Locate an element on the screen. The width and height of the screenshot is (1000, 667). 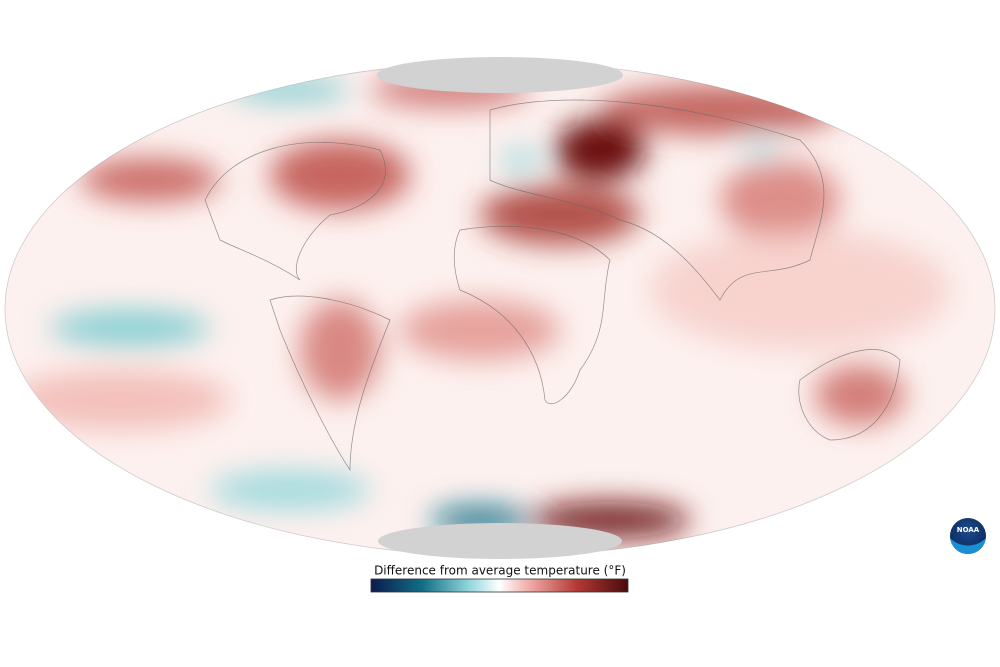
legend-title: Difference from average temperature (°F) is located at coordinates (500, 571).